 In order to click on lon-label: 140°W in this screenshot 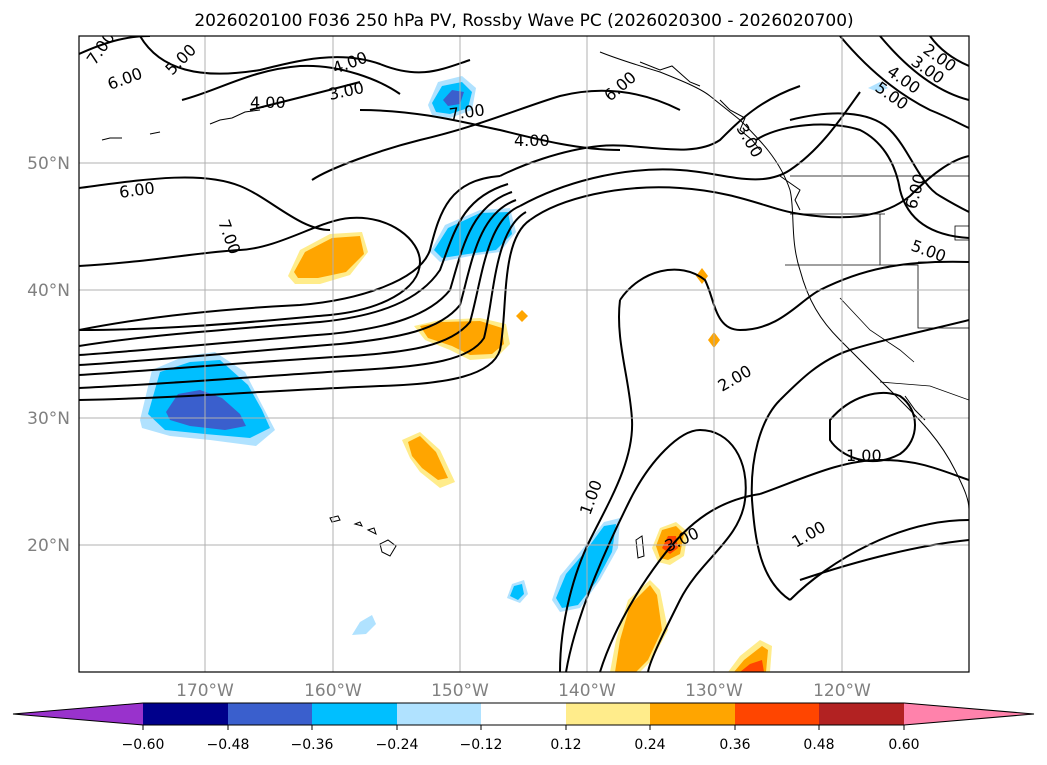, I will do `click(587, 691)`.